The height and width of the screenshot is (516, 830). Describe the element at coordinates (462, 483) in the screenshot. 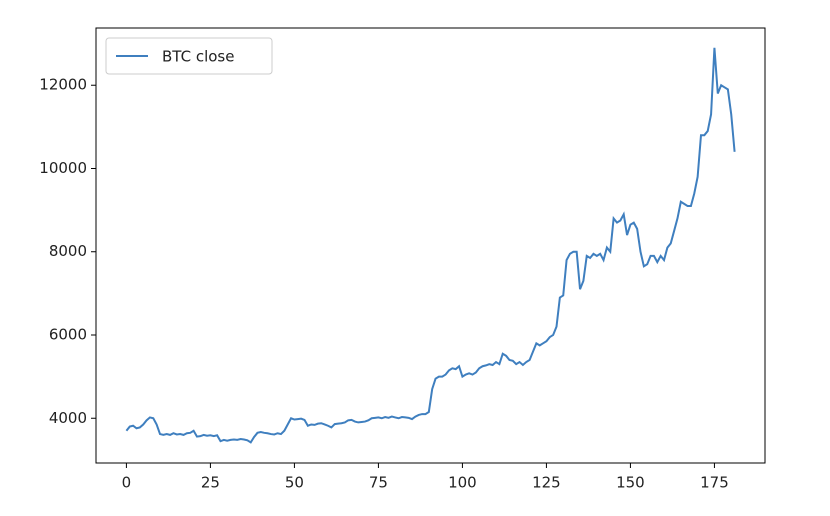

I see `x-tick-label: 100` at that location.